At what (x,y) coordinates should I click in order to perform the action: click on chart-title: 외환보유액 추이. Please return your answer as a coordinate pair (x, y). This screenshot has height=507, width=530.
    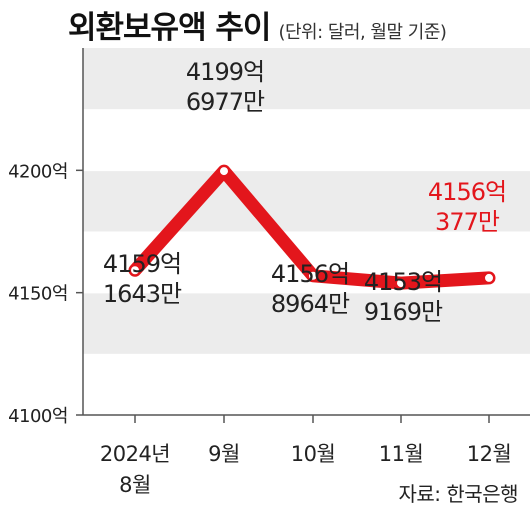
    Looking at the image, I should click on (169, 28).